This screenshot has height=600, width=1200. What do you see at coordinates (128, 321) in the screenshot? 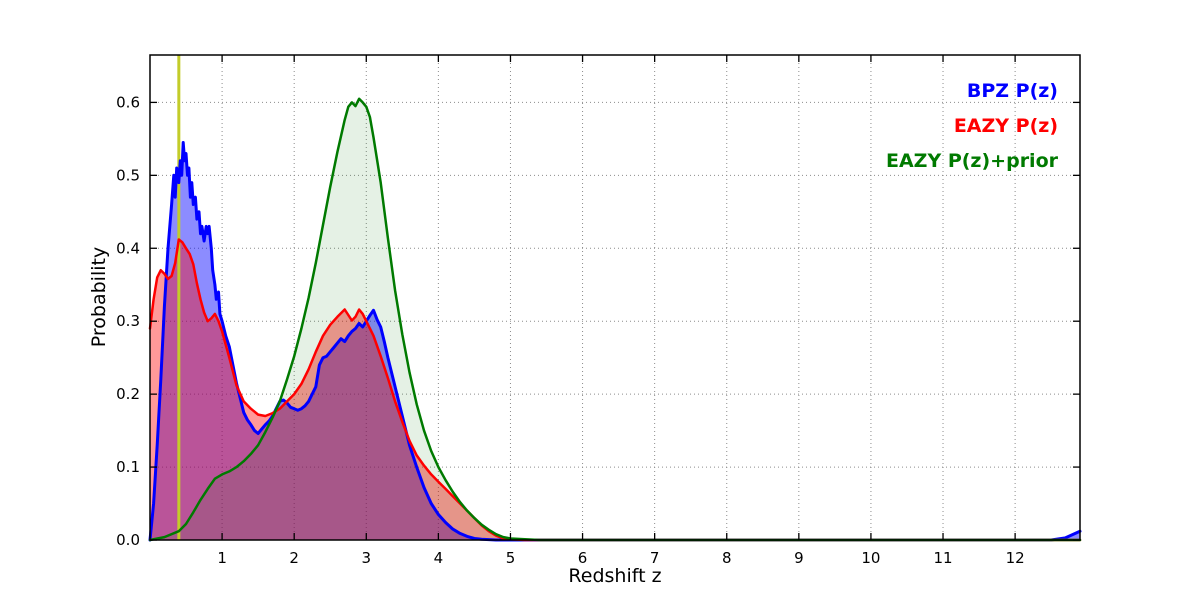
I see `y-tick-label: 0.3` at bounding box center [128, 321].